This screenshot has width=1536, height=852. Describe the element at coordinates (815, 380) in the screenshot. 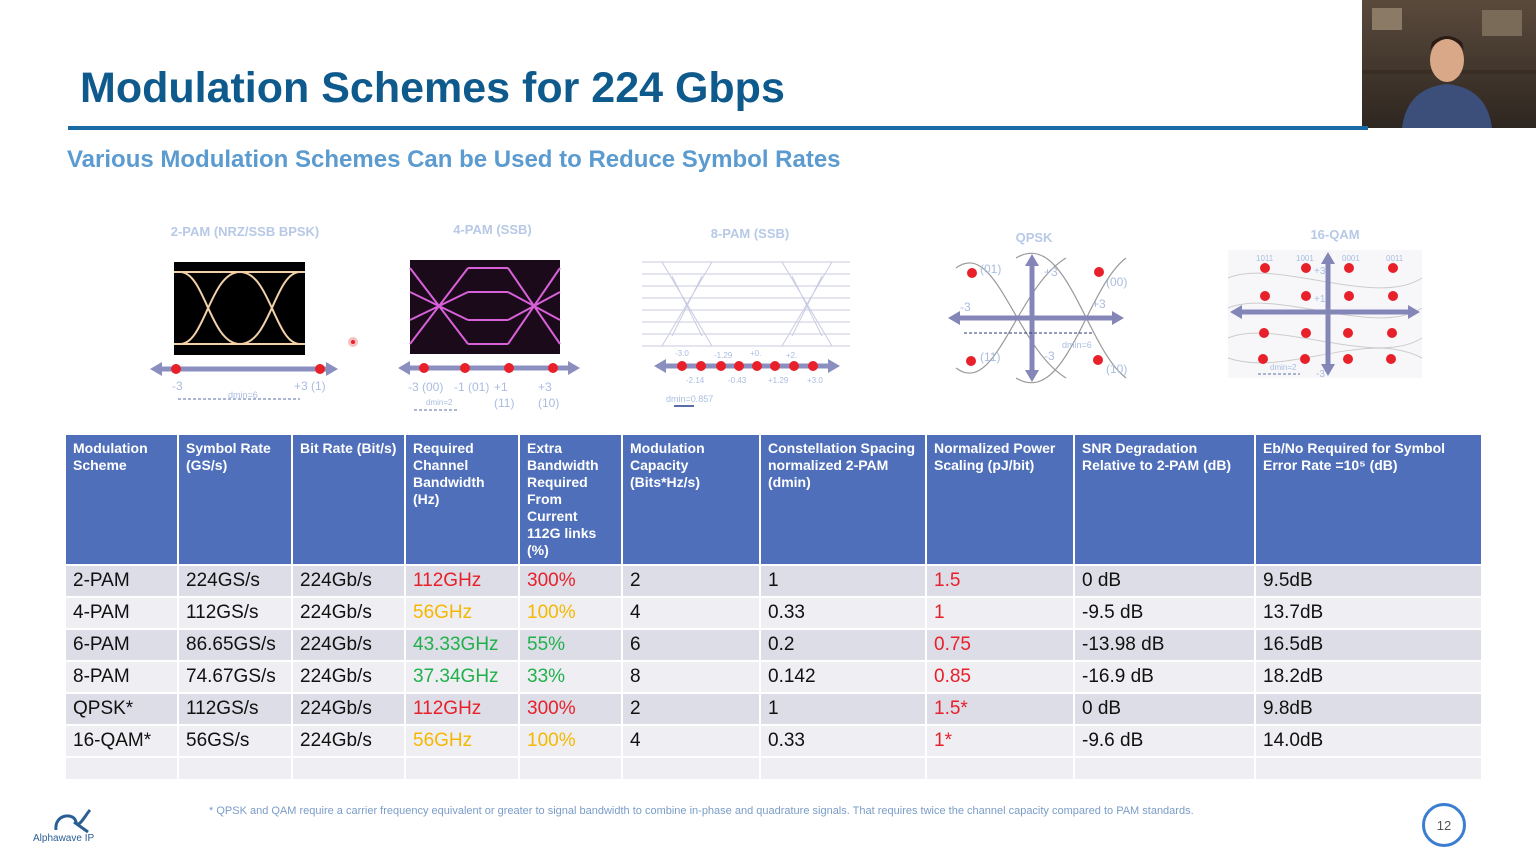

I see `svg-text: +3.0` at that location.